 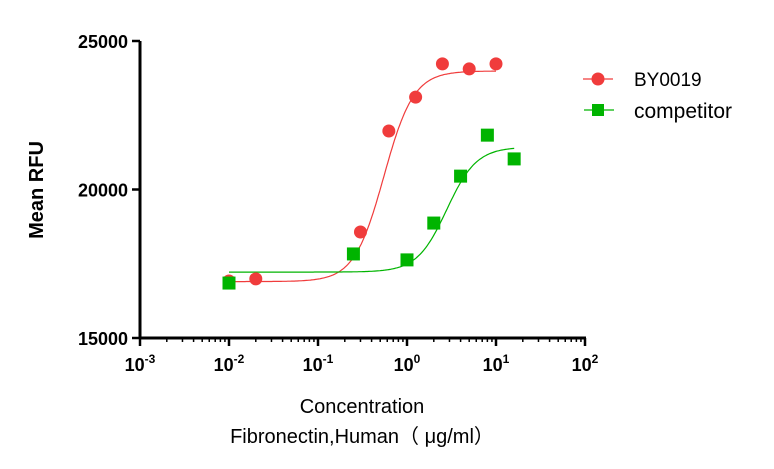 I want to click on legend-label: competitor, so click(x=683, y=111).